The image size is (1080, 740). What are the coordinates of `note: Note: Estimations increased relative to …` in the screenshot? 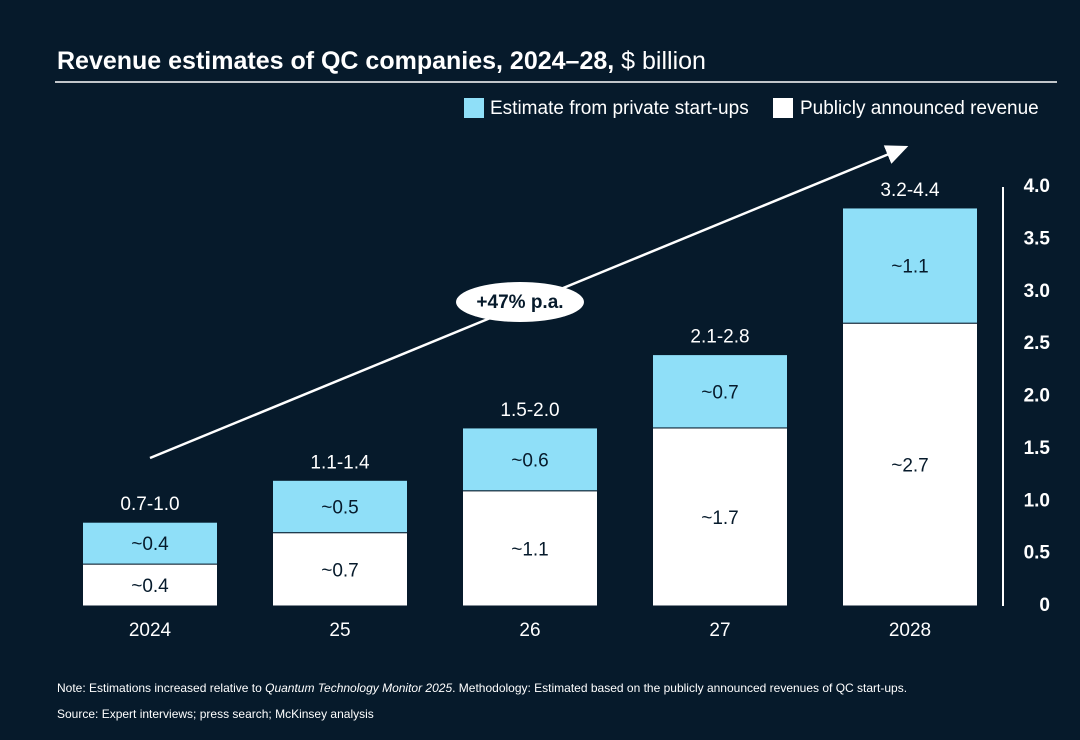 It's located at (482, 688).